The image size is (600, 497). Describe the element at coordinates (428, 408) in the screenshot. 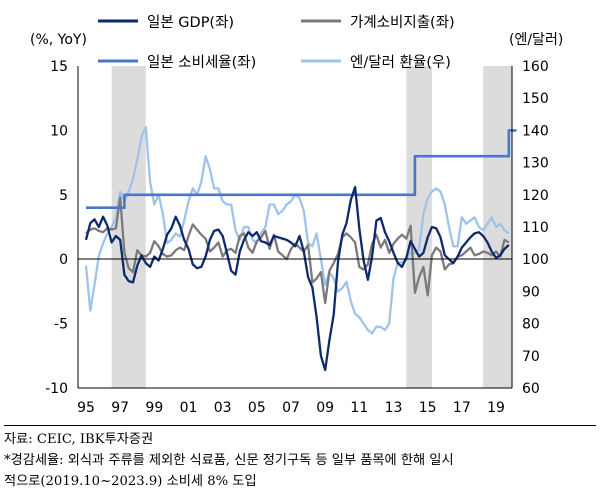

I see `x-tick-label: 15` at that location.